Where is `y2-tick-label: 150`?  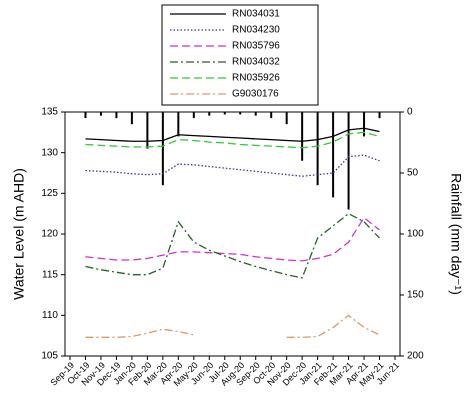
y2-tick-label: 150 is located at coordinates (415, 295).